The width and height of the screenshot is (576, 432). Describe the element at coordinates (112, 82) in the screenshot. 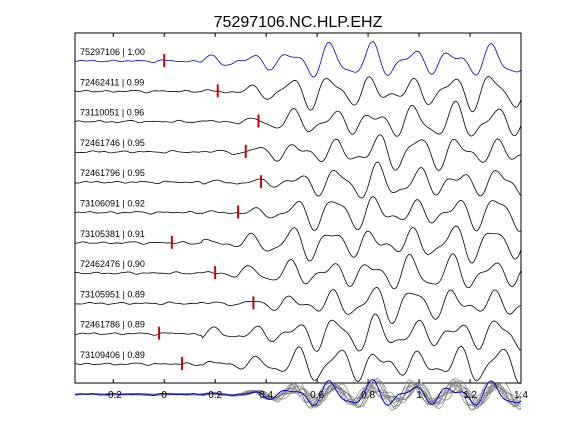

I see `trace-label-72462411: 72462411 | 0.99` at that location.